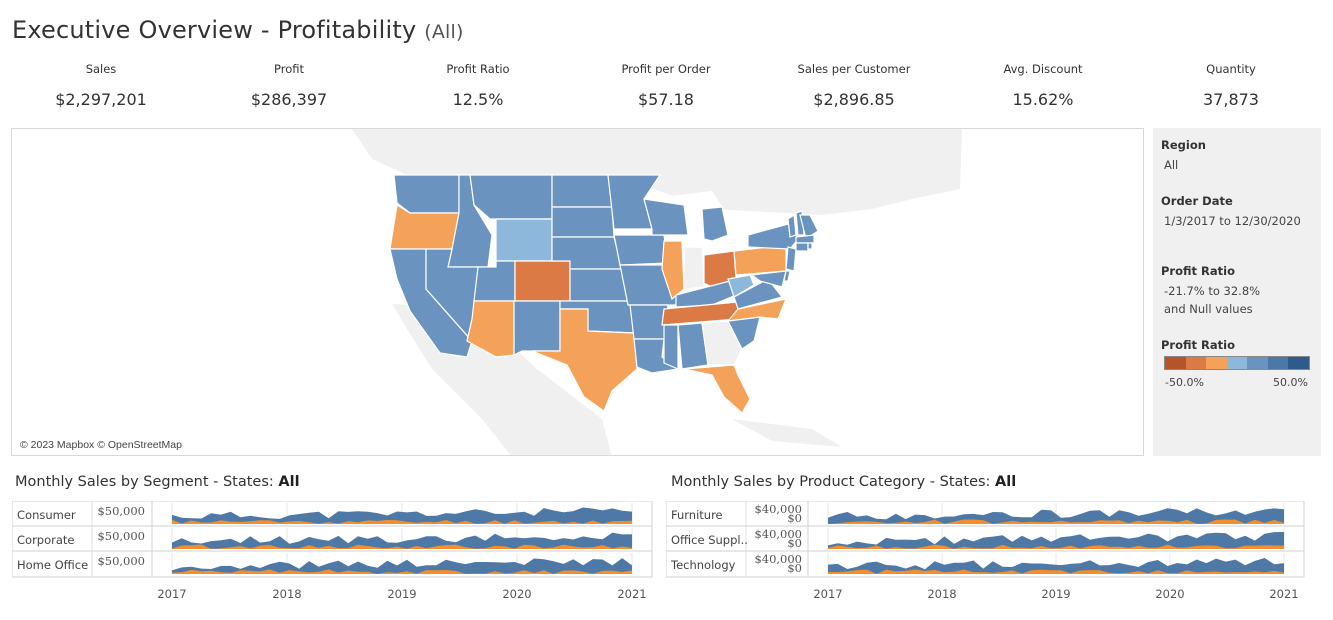 This screenshot has width=1333, height=620. What do you see at coordinates (717, 389) in the screenshot?
I see `state-florida` at bounding box center [717, 389].